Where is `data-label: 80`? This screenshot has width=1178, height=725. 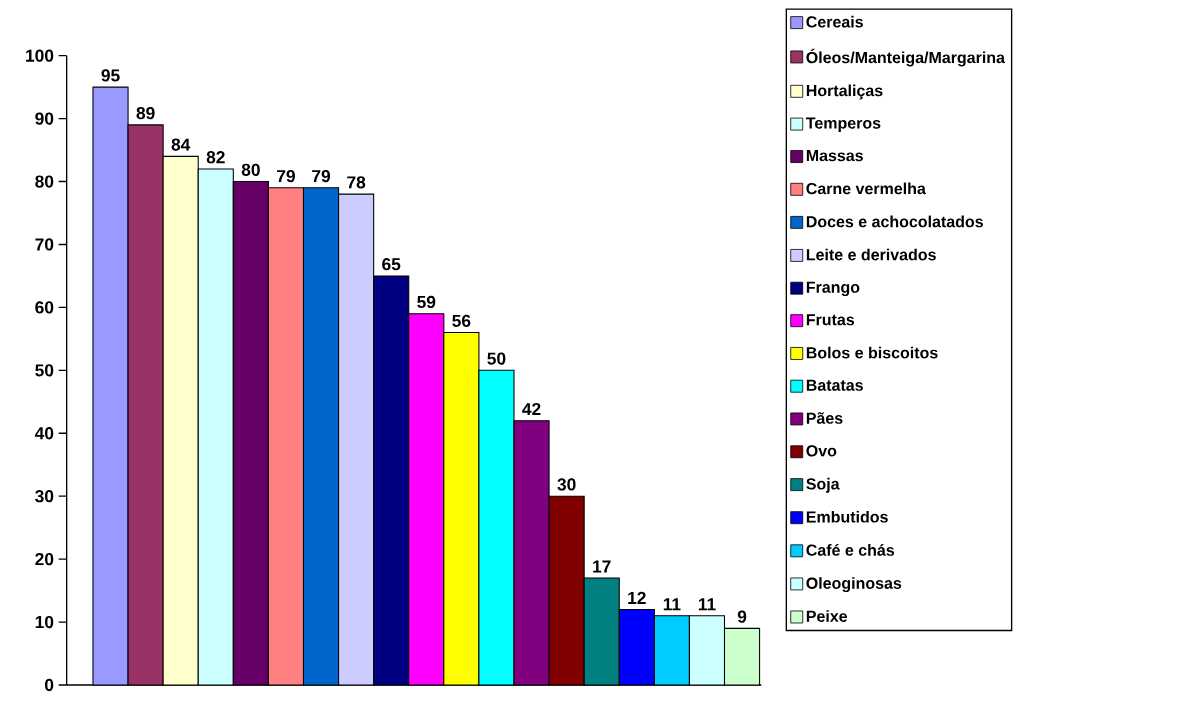 data-label: 80 is located at coordinates (250, 169).